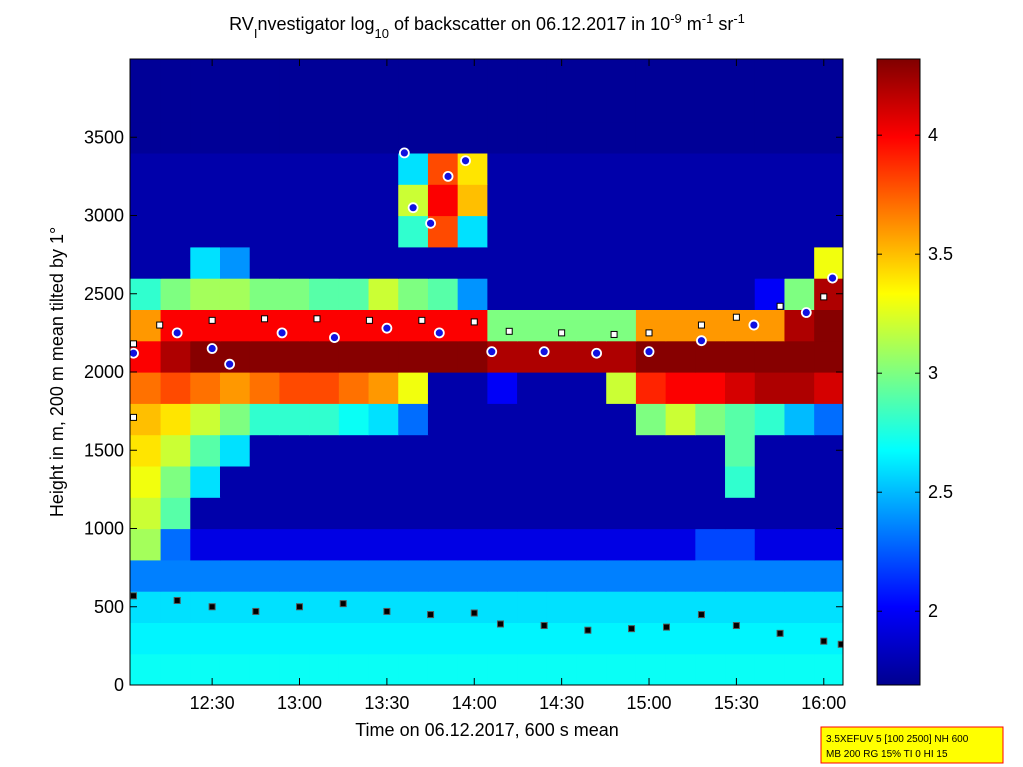 The width and height of the screenshot is (1023, 767). Describe the element at coordinates (529, 24) in the screenshot. I see `title-part: of backscatter on 06.12.2017 in 10` at that location.